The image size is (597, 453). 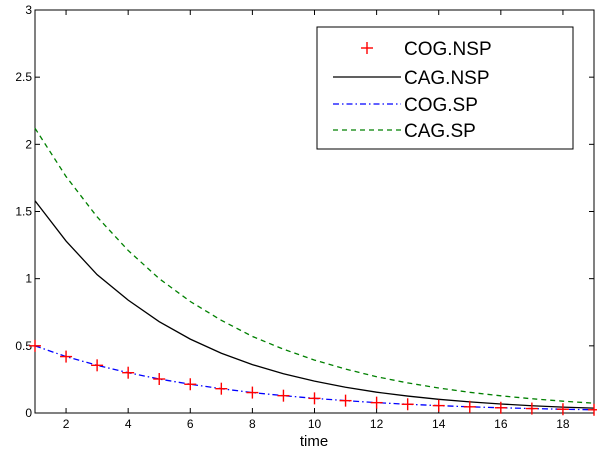 I want to click on legend-label-4: CAG.SP, so click(x=440, y=131).